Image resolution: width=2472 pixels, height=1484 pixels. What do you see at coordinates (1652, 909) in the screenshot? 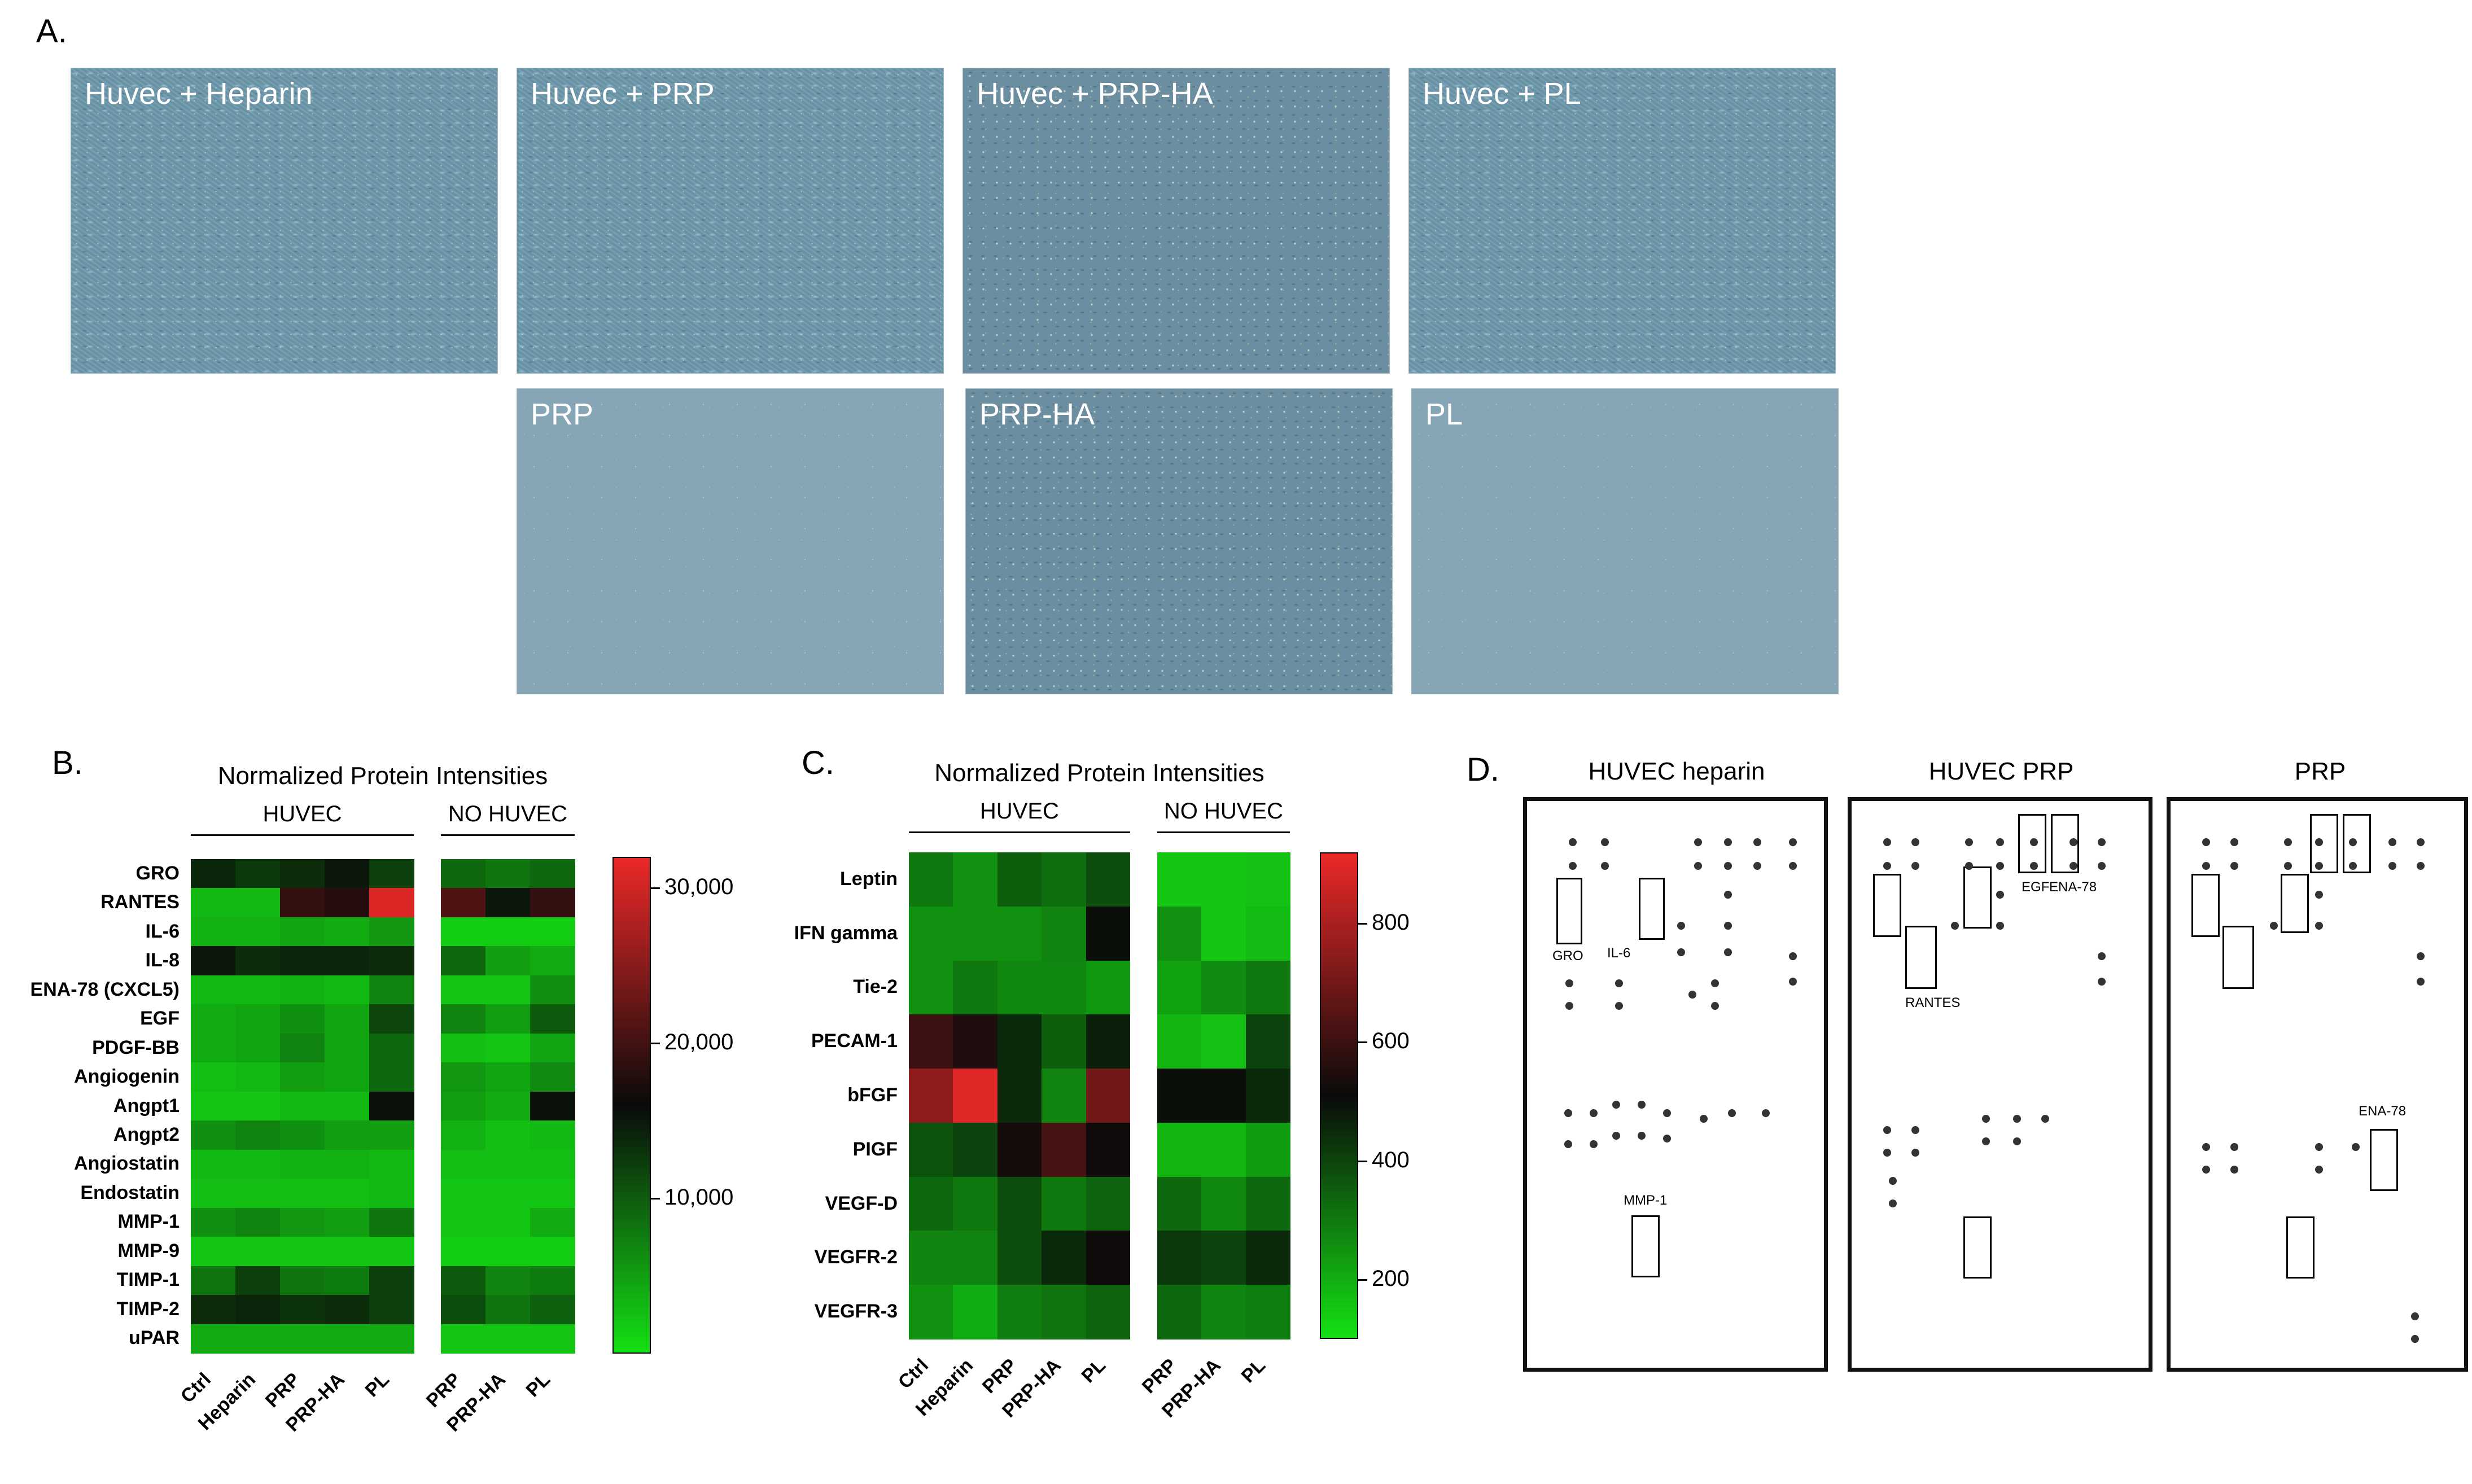
I see `highlight-box-il6` at bounding box center [1652, 909].